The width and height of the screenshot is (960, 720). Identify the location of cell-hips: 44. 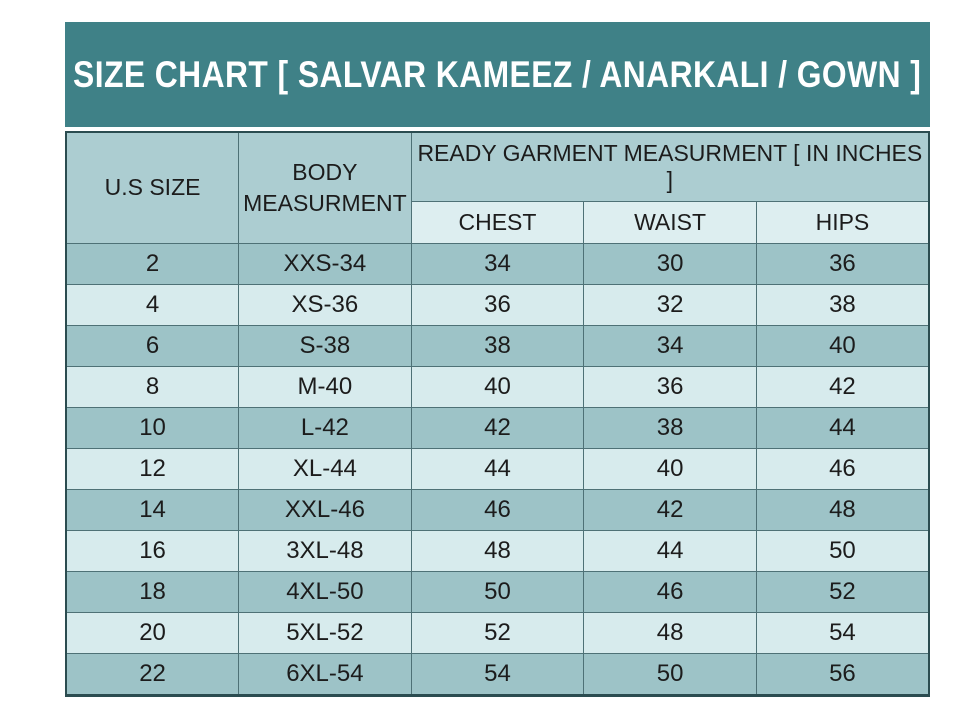
(842, 428).